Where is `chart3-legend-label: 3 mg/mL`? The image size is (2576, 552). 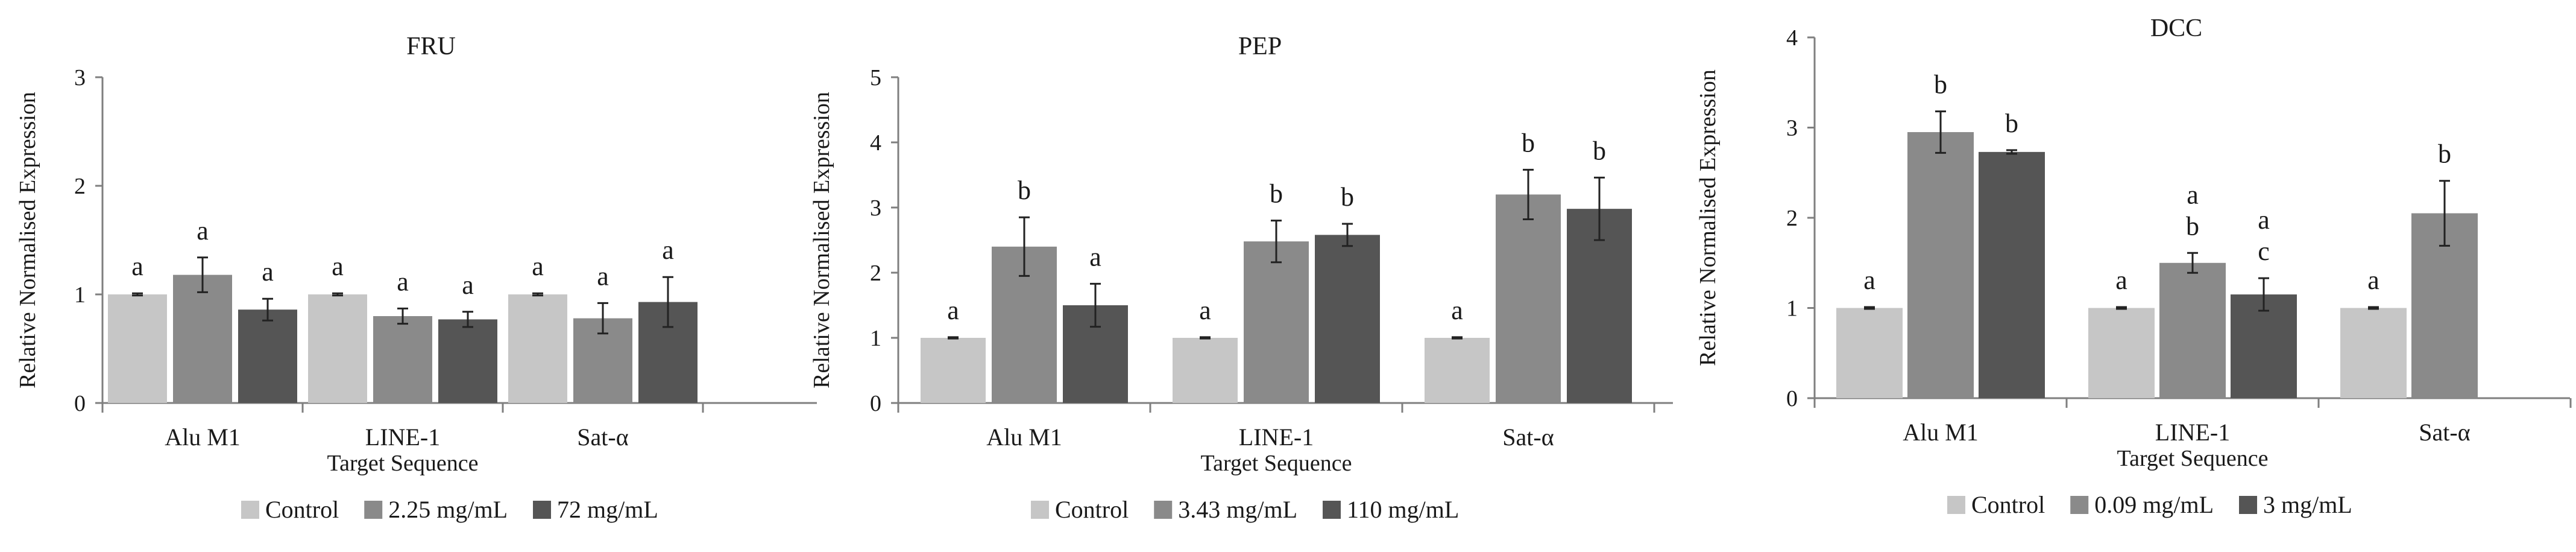
chart3-legend-label: 3 mg/mL is located at coordinates (2307, 505).